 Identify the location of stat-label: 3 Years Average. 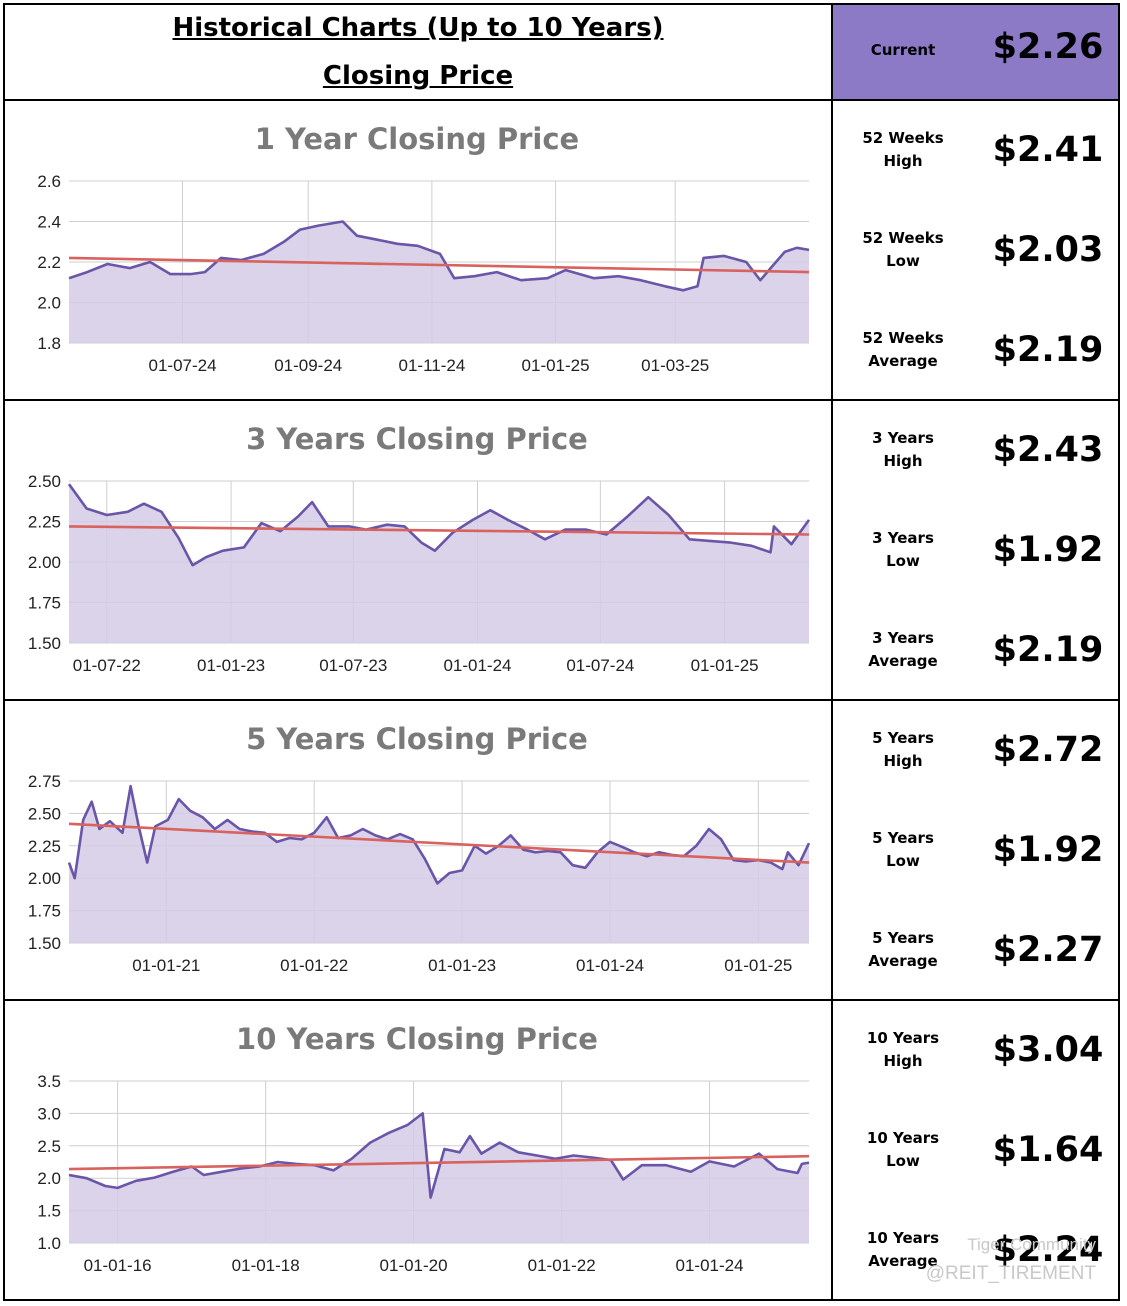
(903, 649).